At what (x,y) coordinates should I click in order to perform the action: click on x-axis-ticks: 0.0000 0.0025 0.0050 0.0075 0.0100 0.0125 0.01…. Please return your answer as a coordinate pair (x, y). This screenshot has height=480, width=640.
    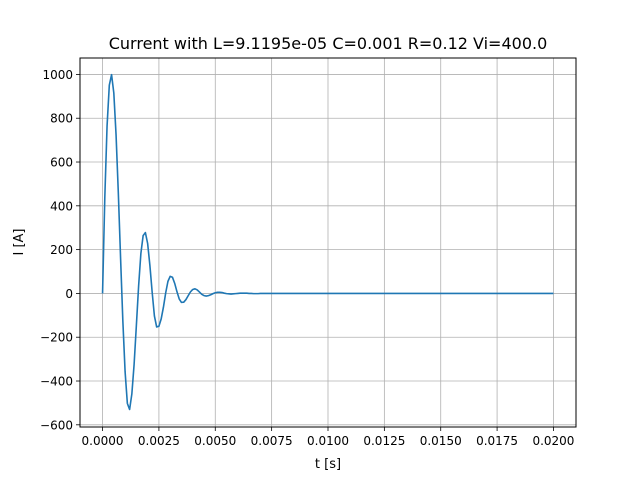
    Looking at the image, I should click on (328, 437).